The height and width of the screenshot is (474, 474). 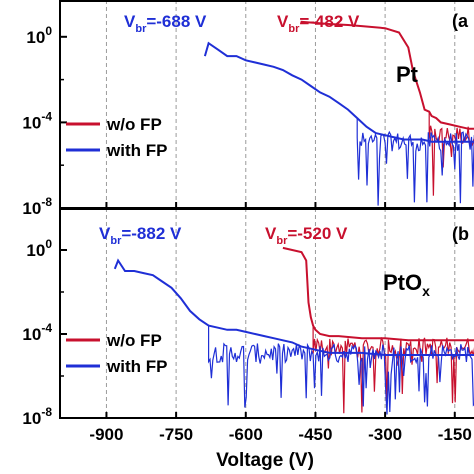 What do you see at coordinates (140, 235) in the screenshot?
I see `vbr-annotation: Vbr=-882 V` at bounding box center [140, 235].